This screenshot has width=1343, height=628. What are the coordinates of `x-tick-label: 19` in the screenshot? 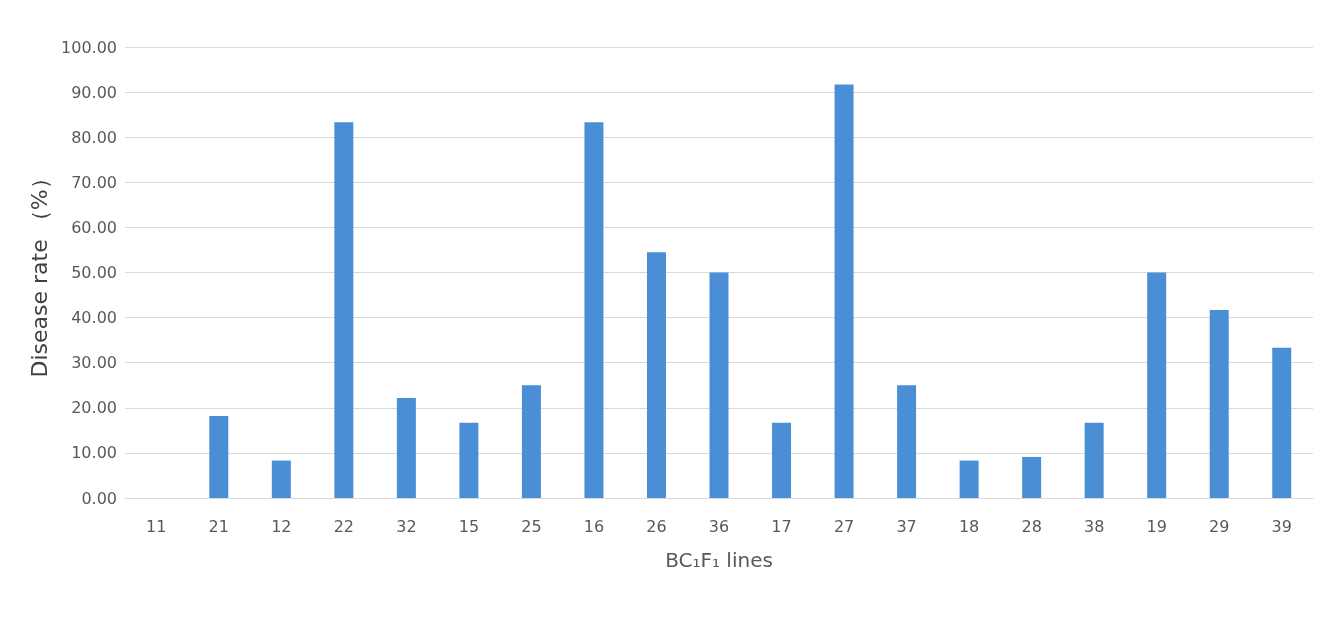 It's located at (1156, 526).